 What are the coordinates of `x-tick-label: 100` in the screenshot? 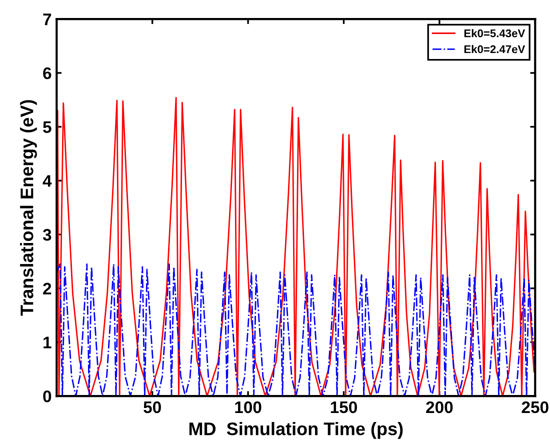 It's located at (248, 407).